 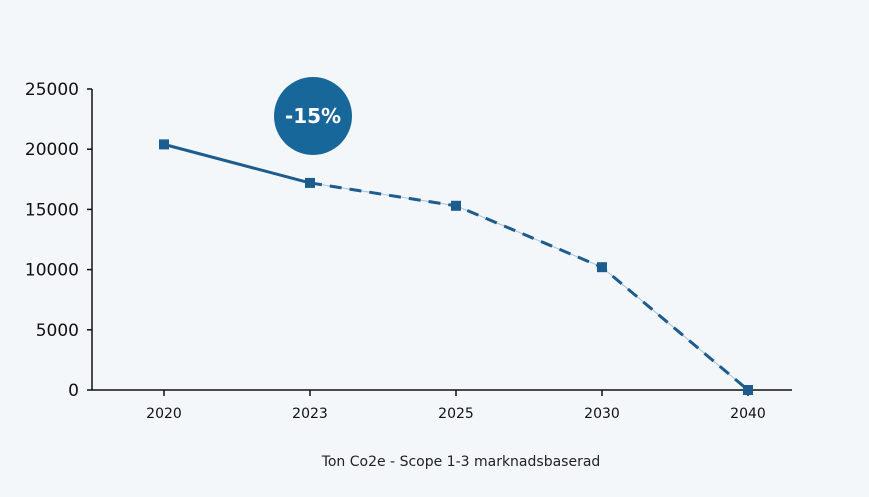 I want to click on x-tick-label-2040: 2040, so click(x=748, y=414).